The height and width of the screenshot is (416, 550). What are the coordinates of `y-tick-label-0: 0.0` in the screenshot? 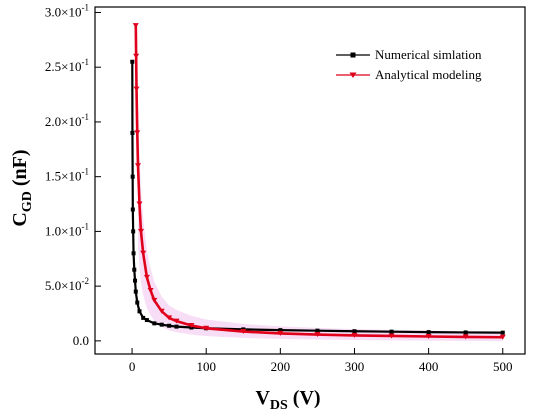 It's located at (81, 340).